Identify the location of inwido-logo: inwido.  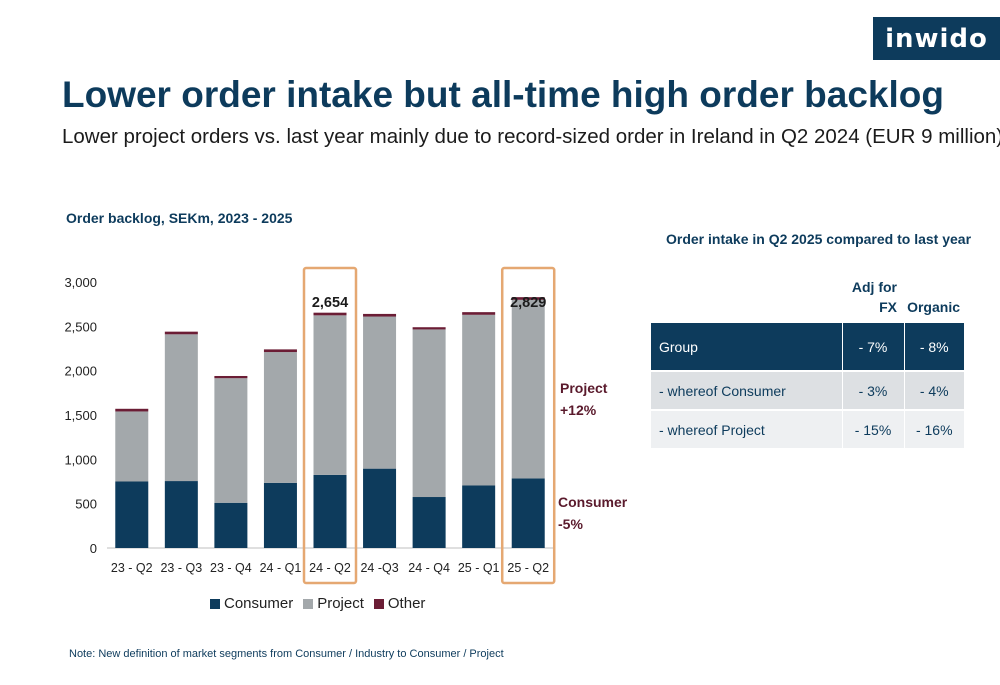
(936, 38).